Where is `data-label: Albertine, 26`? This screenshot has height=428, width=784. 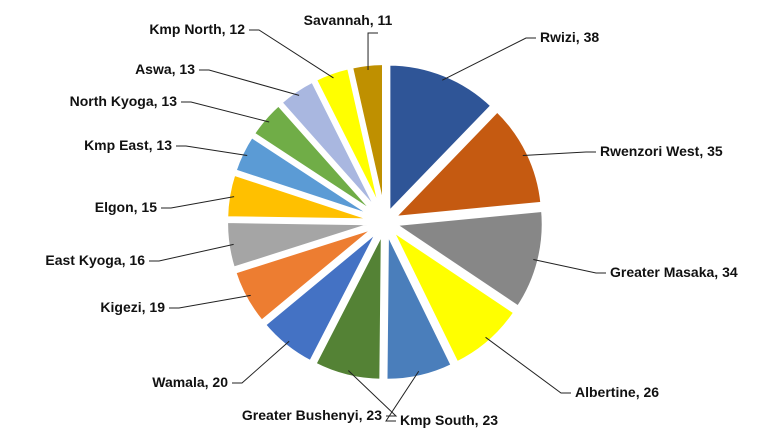 data-label: Albertine, 26 is located at coordinates (617, 392).